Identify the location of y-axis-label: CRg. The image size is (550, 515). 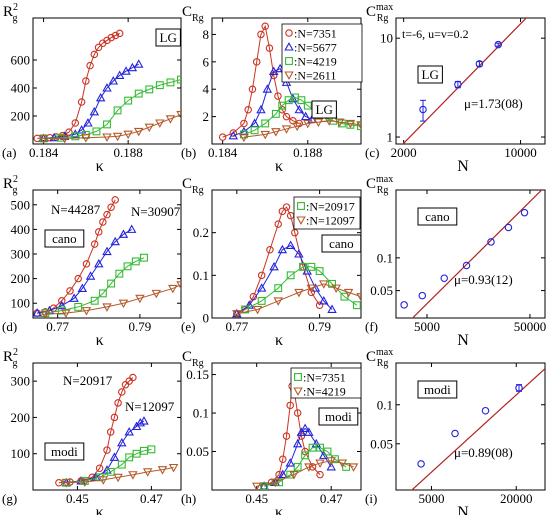
(193, 359).